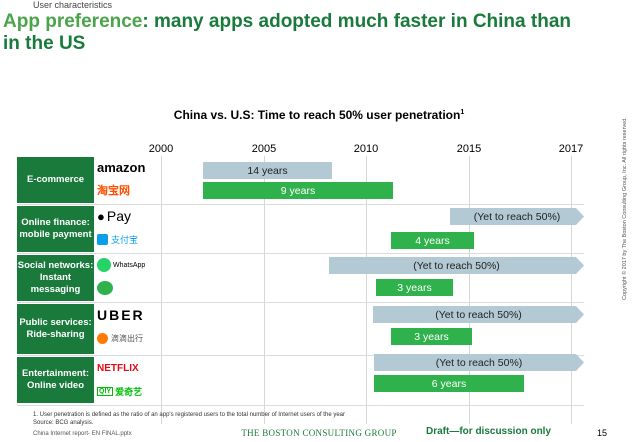  Describe the element at coordinates (298, 190) in the screenshot. I see `bar-taobao: 9 years` at that location.